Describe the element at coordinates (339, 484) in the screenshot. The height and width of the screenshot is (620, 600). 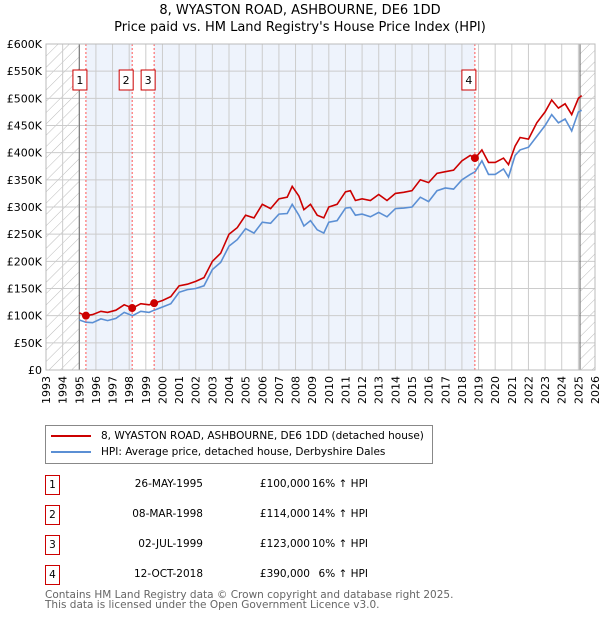
I see `transaction-hpi-diff: 16% ↑ HPI` at that location.